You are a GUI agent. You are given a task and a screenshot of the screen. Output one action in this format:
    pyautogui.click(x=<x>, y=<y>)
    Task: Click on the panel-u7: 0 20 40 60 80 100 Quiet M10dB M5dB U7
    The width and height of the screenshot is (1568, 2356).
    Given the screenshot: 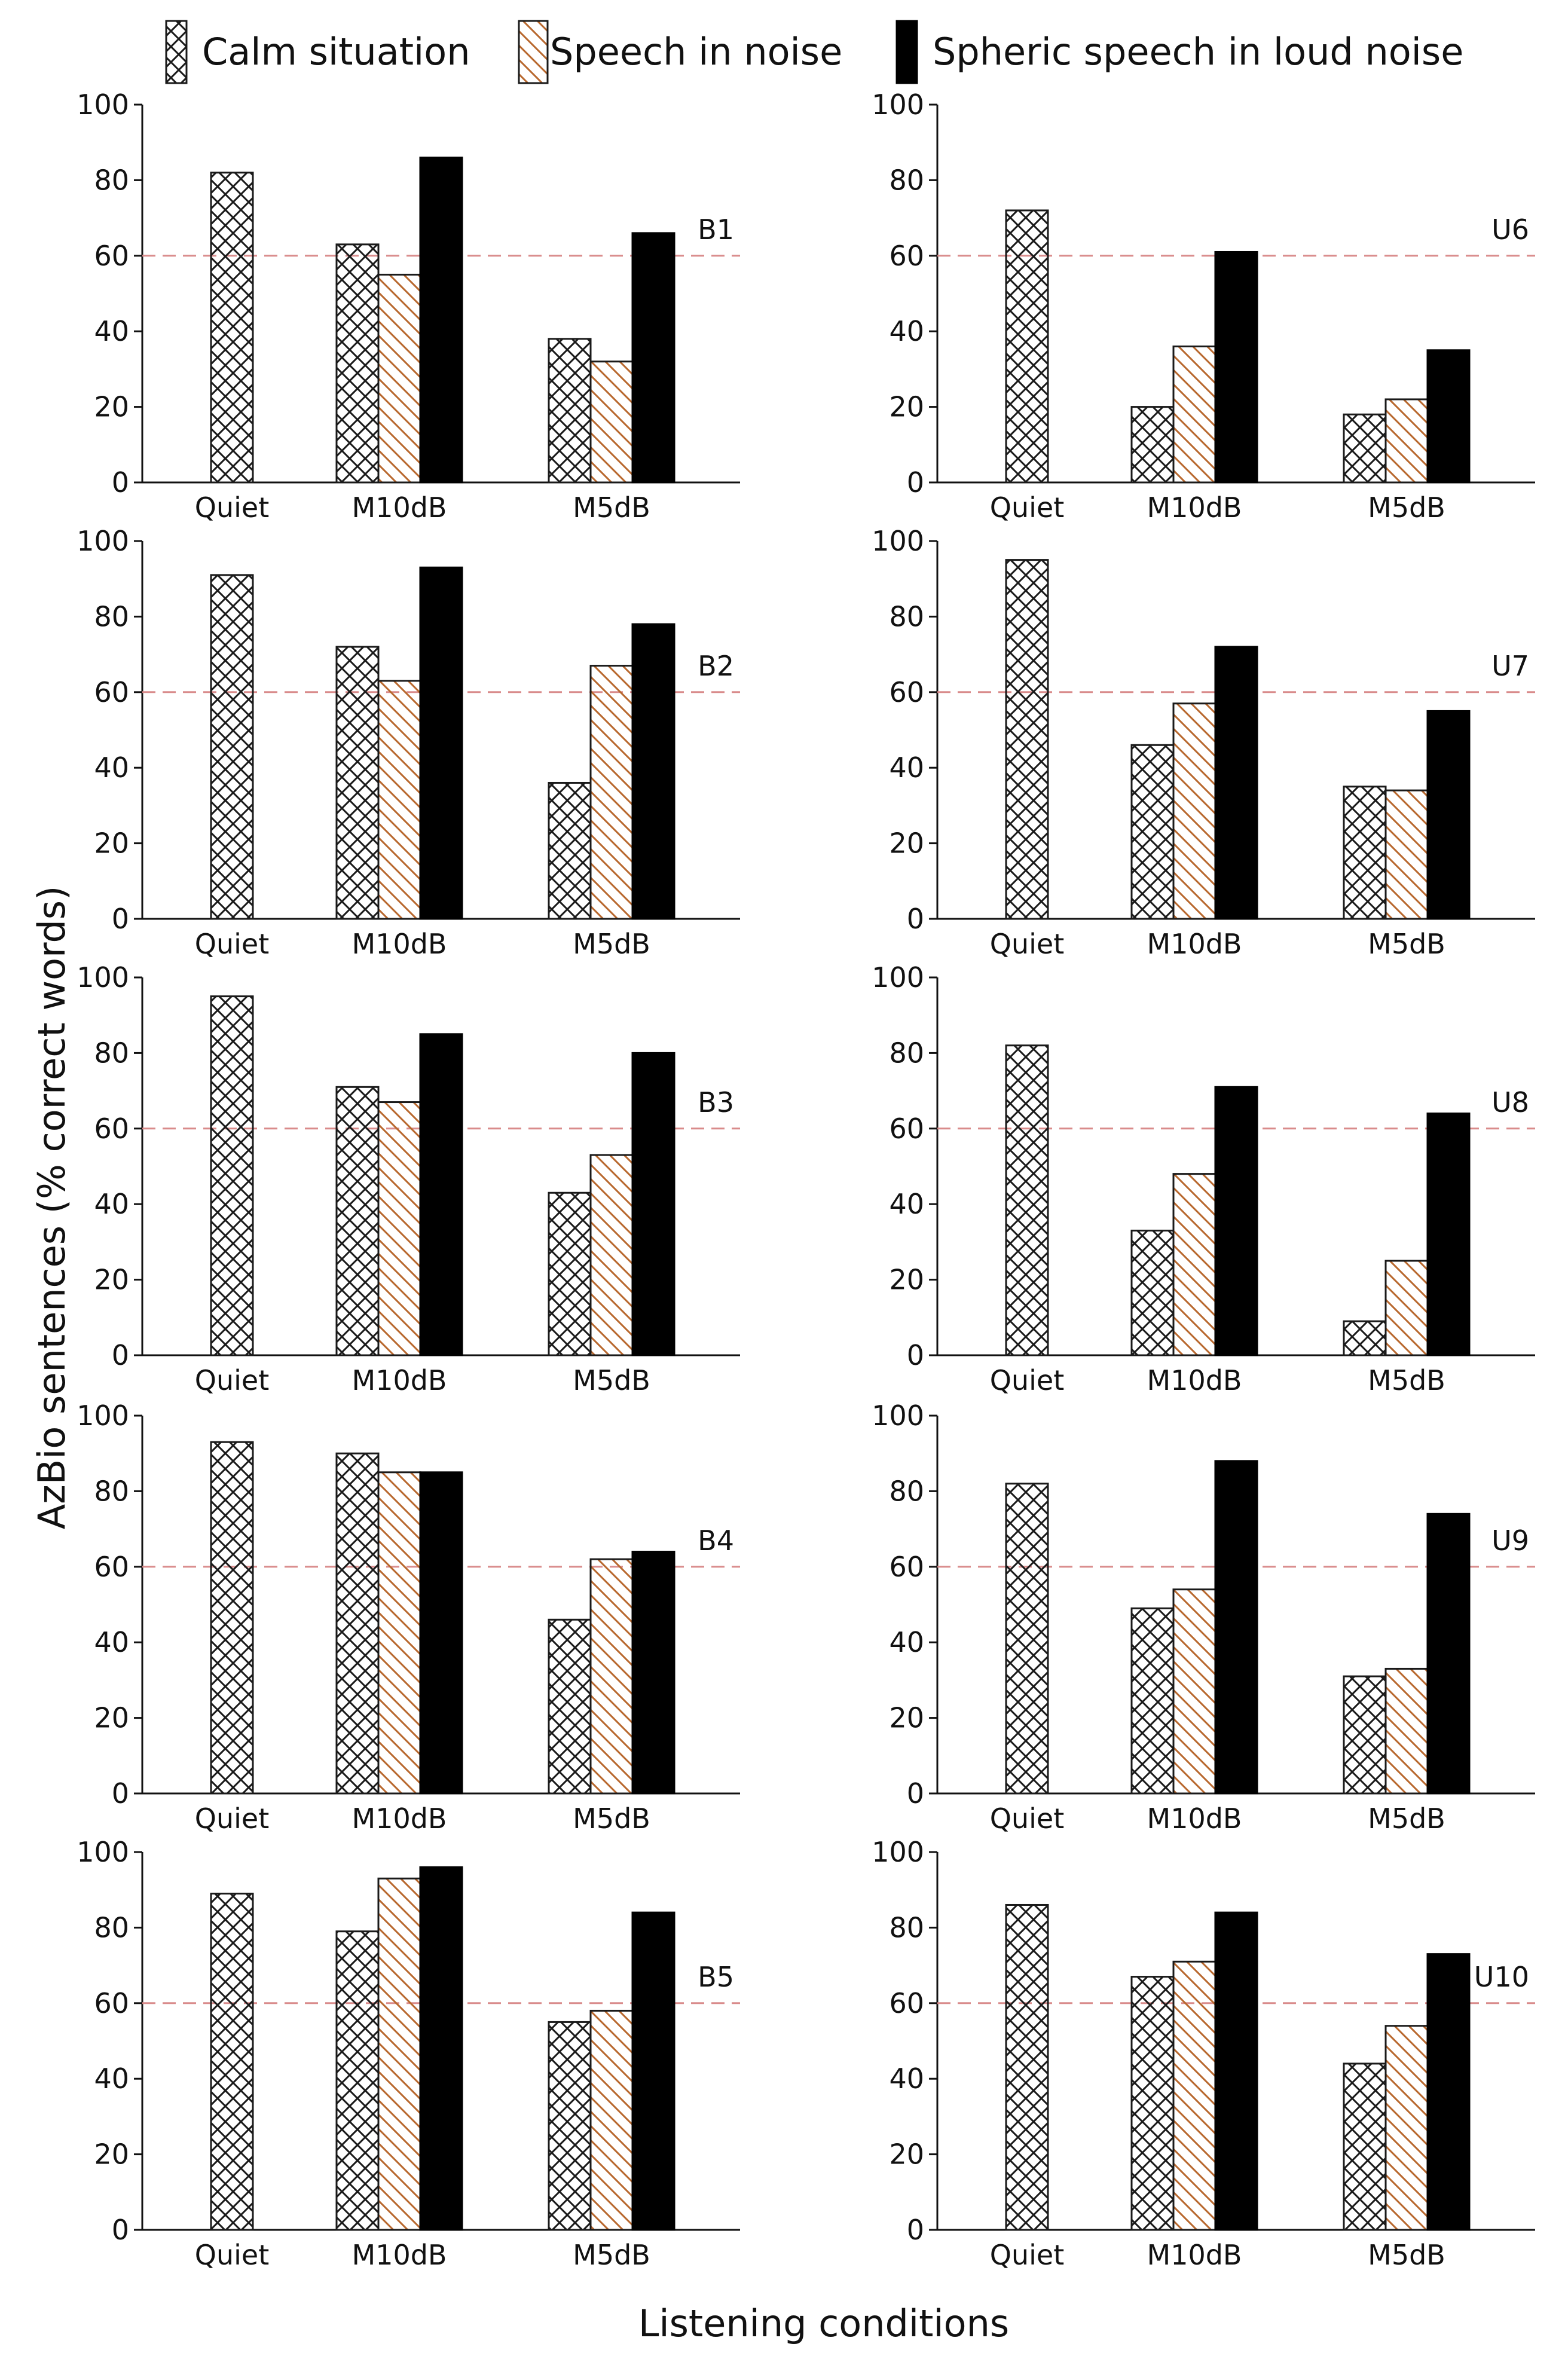 What is the action you would take?
    pyautogui.click(x=1204, y=743)
    